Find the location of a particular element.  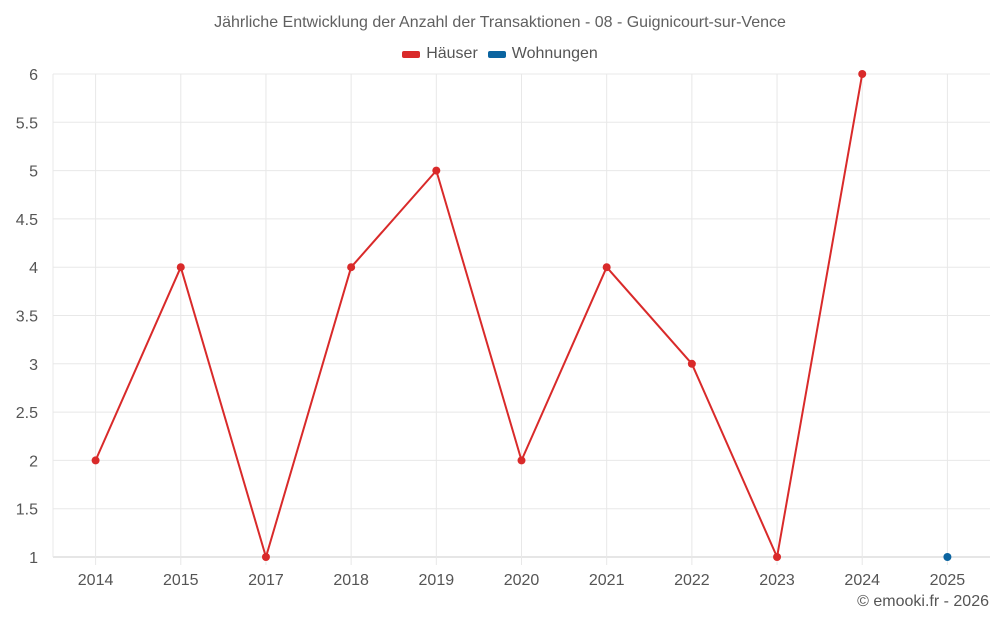

x-tick-label: 2019 is located at coordinates (437, 580).